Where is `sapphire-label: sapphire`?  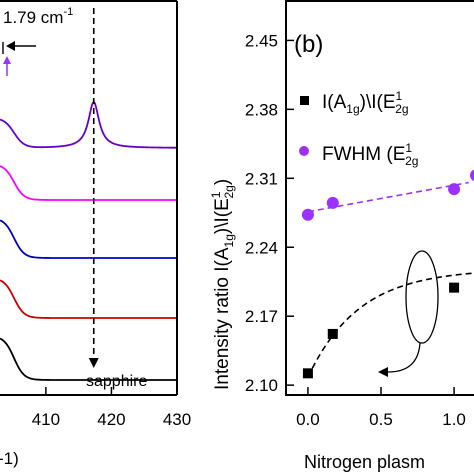 sapphire-label: sapphire is located at coordinates (116, 381).